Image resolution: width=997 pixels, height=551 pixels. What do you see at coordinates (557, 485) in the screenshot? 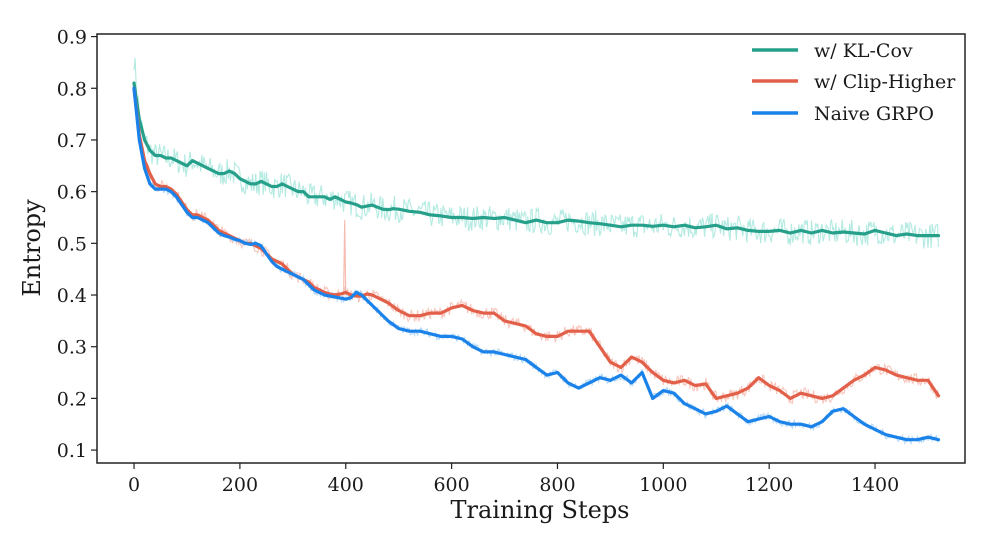
I see `x-tick-label: 800` at bounding box center [557, 485].